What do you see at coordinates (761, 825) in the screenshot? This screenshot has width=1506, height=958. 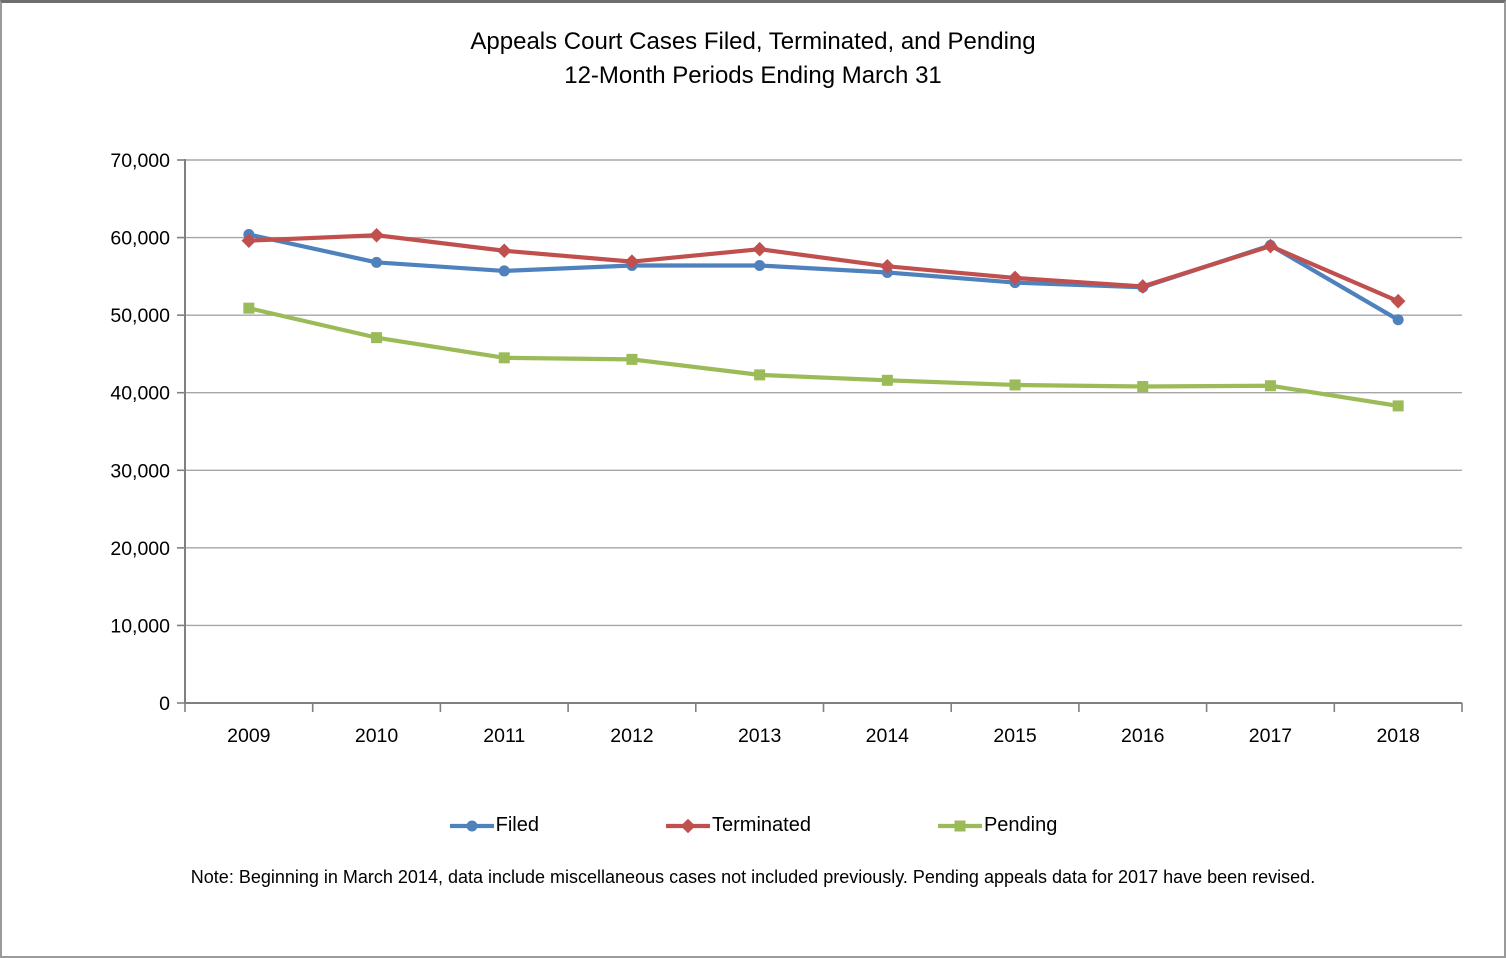 I see `legend-label: Terminated` at bounding box center [761, 825].